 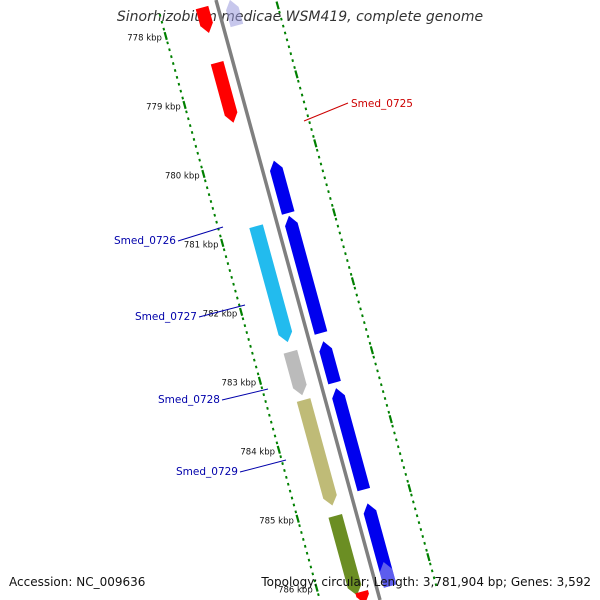 I want to click on ruler-tick-label: 783 kbp, so click(x=239, y=383).